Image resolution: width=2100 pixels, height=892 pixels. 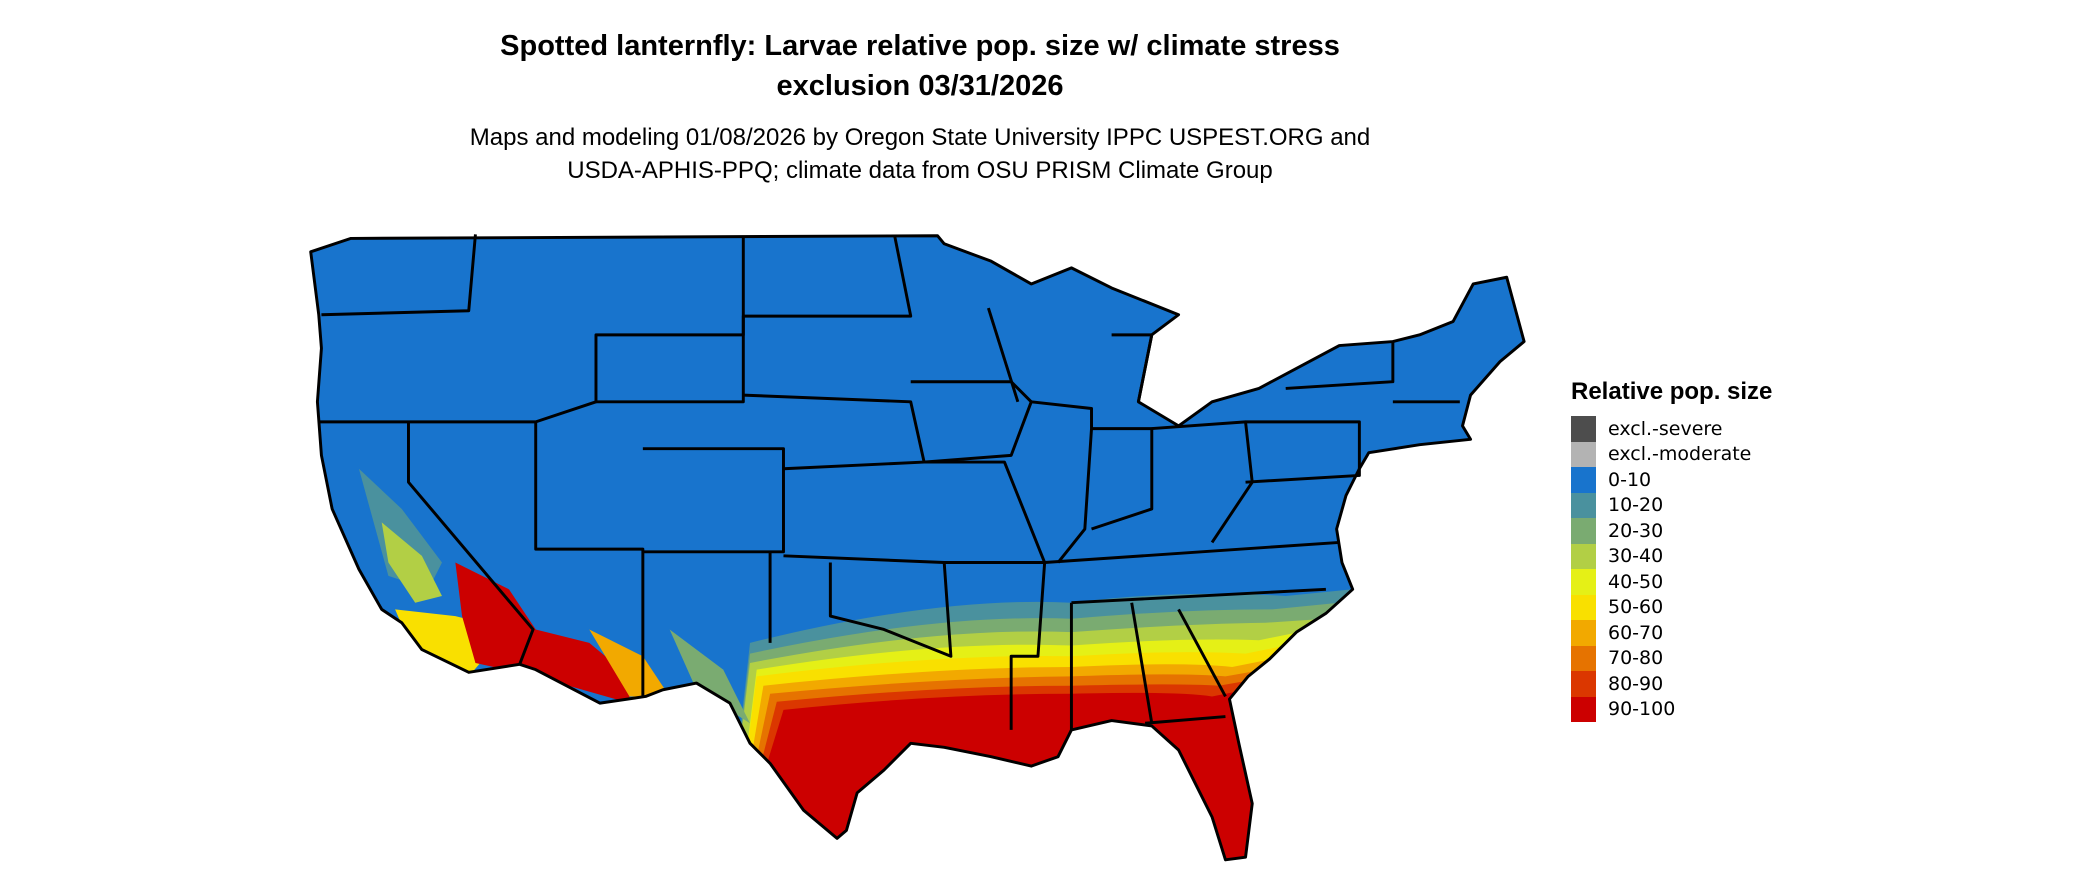 I want to click on legend-item: 90-100, so click(x=1671, y=709).